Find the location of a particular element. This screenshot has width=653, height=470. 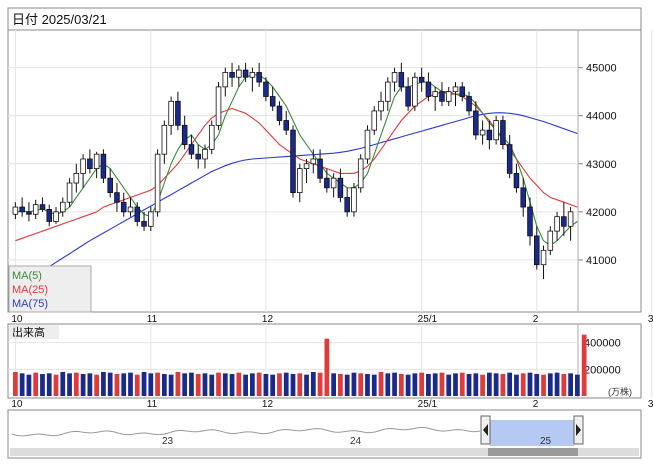

volume-unit: (万株) is located at coordinates (620, 391).